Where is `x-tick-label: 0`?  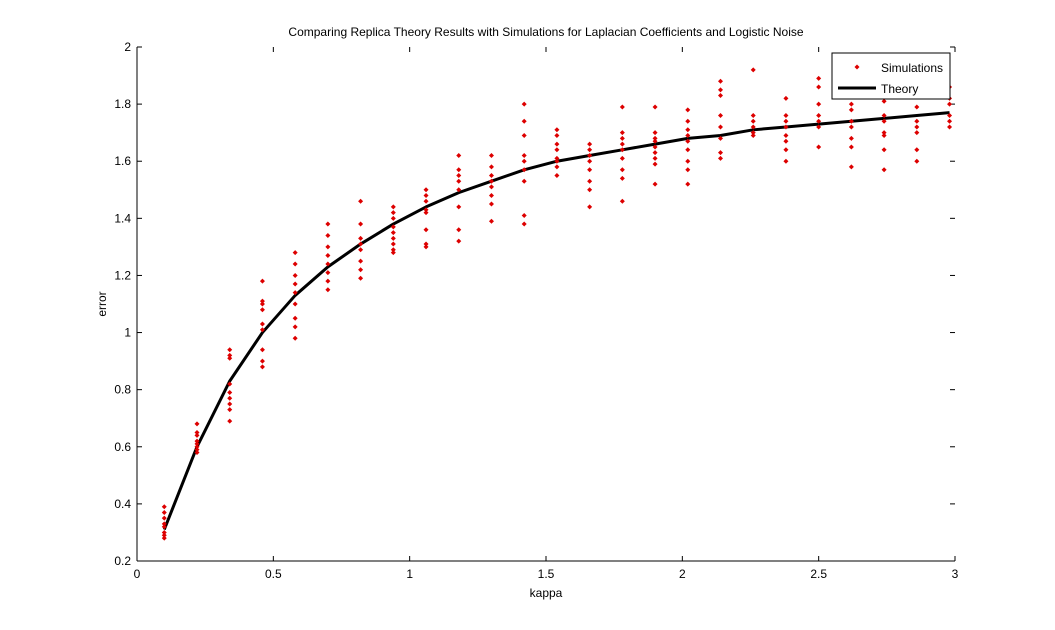 x-tick-label: 0 is located at coordinates (137, 574).